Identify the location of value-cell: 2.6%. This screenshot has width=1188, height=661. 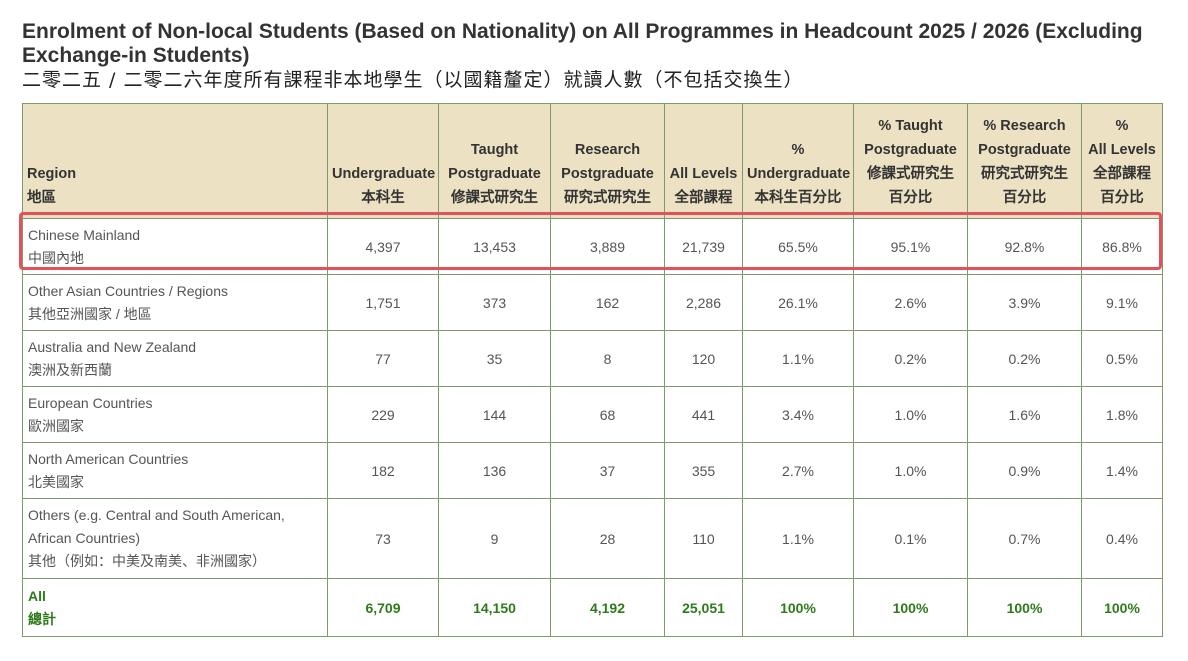
(910, 302).